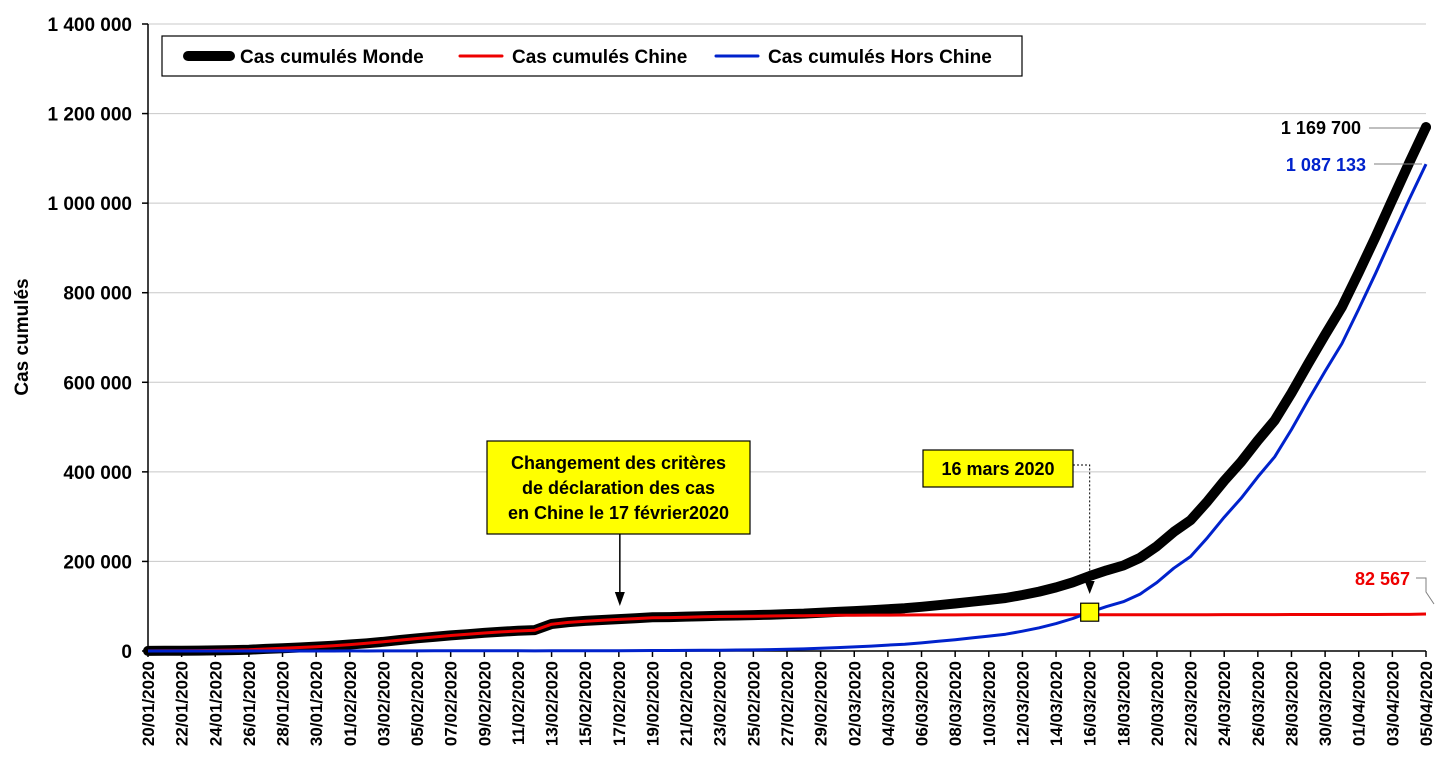 Image resolution: width=1456 pixels, height=782 pixels. What do you see at coordinates (89, 115) in the screenshot?
I see `y-tick-label: 1 200 000` at bounding box center [89, 115].